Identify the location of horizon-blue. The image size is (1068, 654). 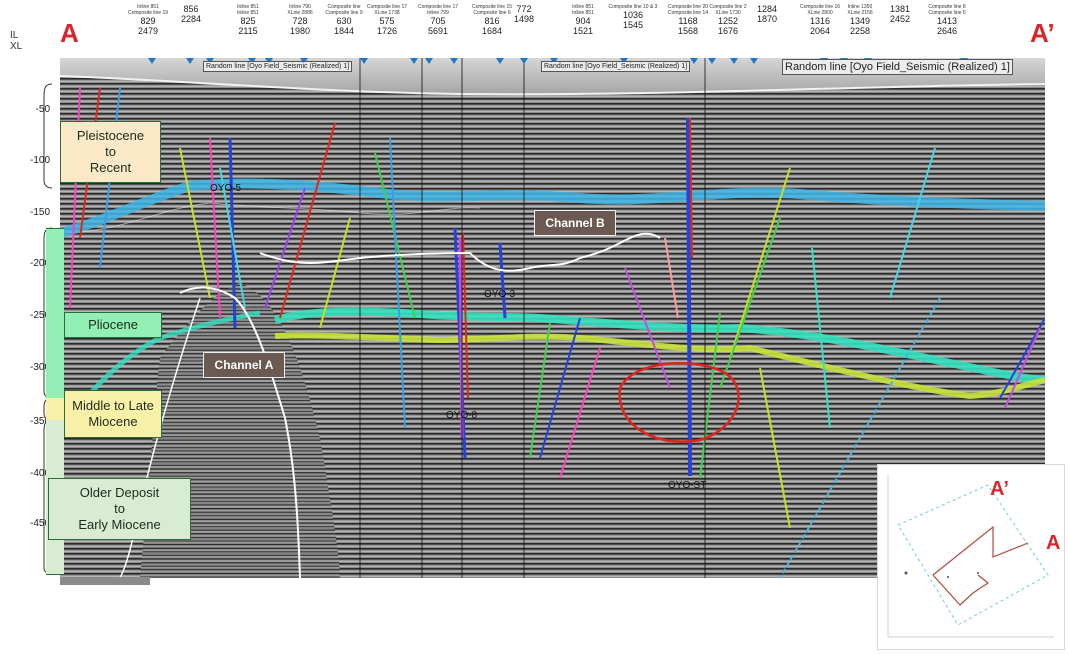
(552, 208).